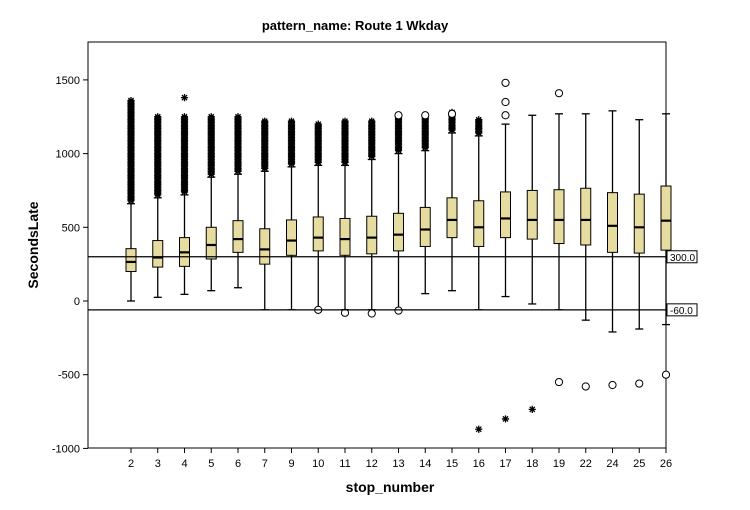 The height and width of the screenshot is (510, 750). What do you see at coordinates (390, 487) in the screenshot?
I see `x-axis-label: stop_number` at bounding box center [390, 487].